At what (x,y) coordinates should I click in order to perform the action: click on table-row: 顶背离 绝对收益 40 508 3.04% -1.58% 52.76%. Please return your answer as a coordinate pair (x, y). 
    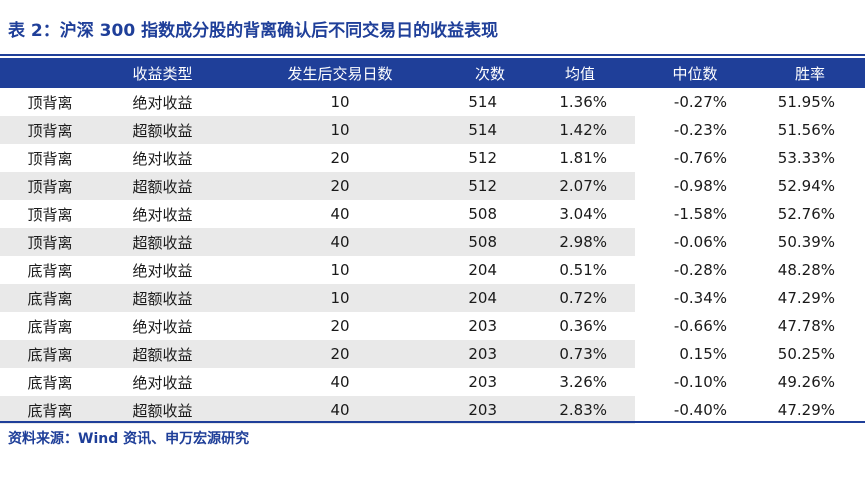
    Looking at the image, I should click on (432, 214).